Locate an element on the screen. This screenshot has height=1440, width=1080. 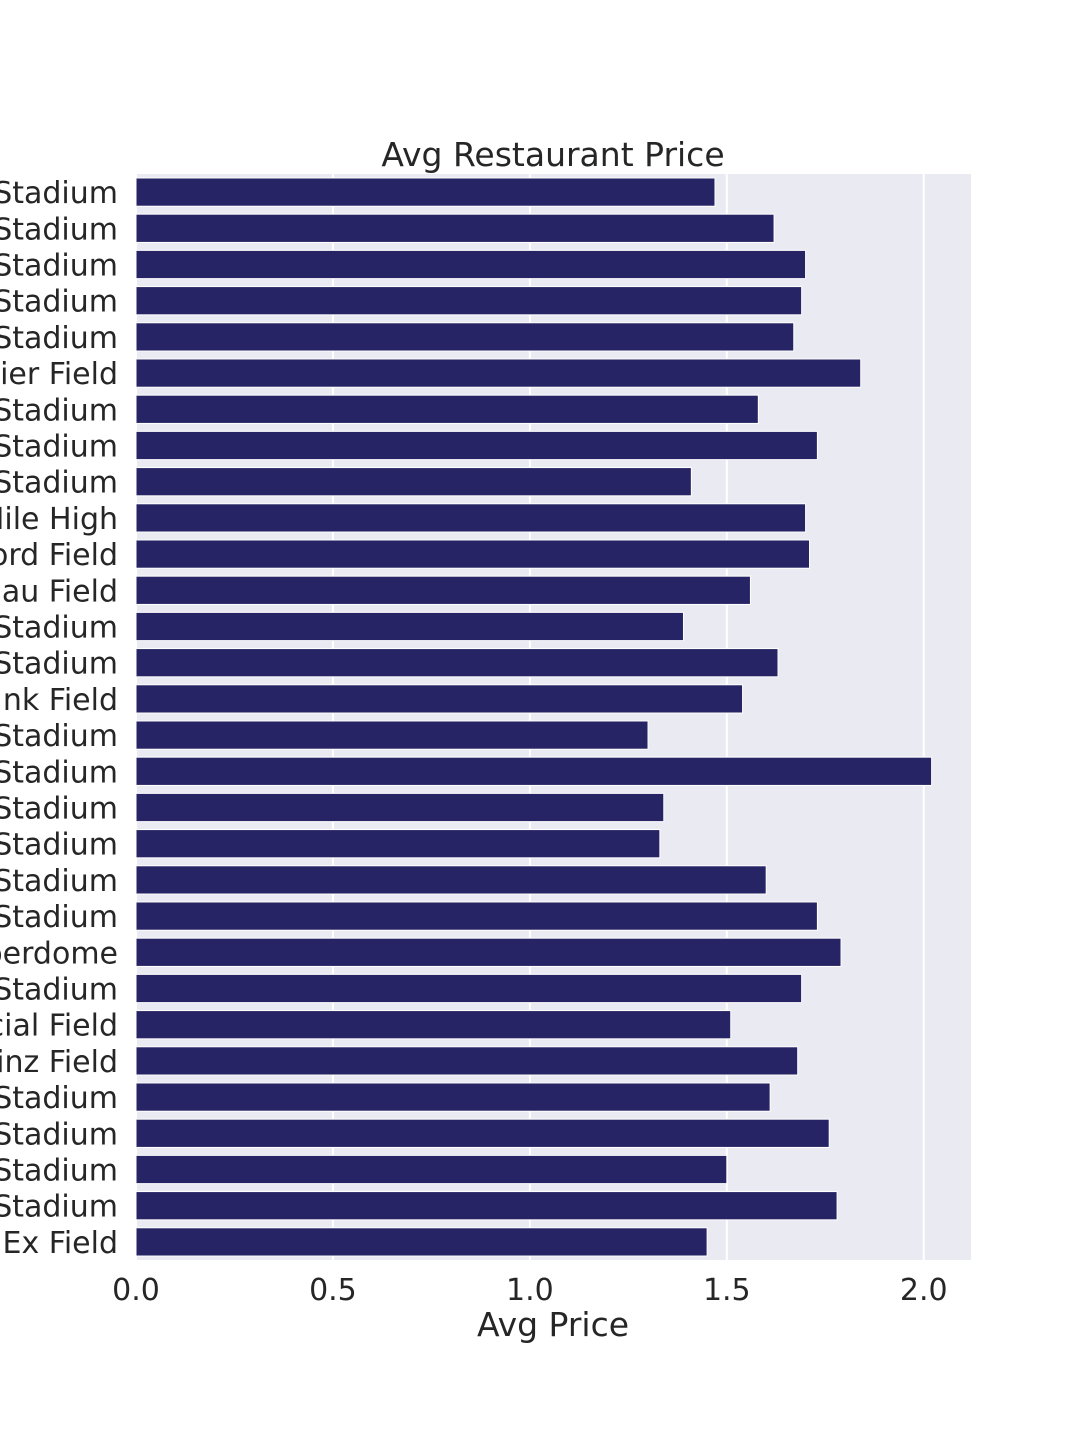
category-label: ier Field is located at coordinates (59, 374).